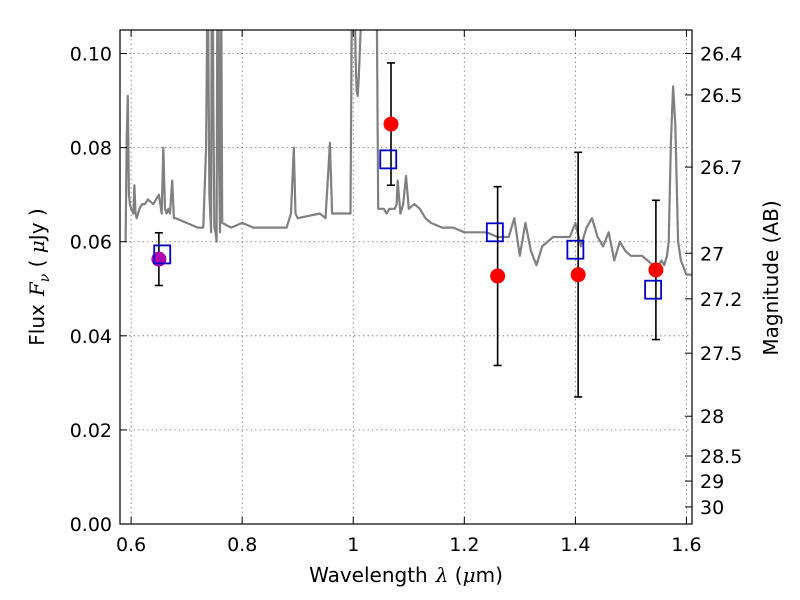 Image resolution: width=800 pixels, height=600 pixels. I want to click on y2-tick-label: 26.7, so click(721, 168).